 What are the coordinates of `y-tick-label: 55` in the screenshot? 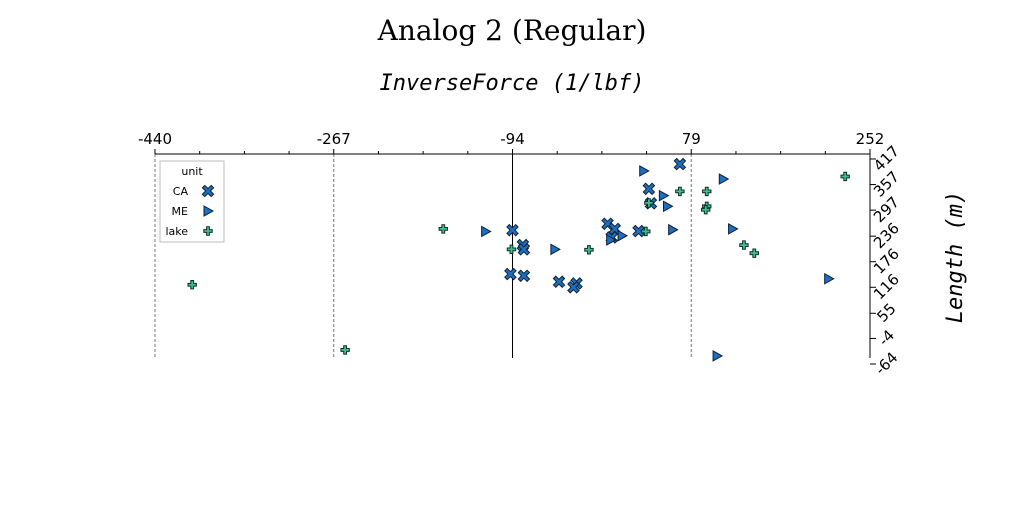 It's located at (886, 313).